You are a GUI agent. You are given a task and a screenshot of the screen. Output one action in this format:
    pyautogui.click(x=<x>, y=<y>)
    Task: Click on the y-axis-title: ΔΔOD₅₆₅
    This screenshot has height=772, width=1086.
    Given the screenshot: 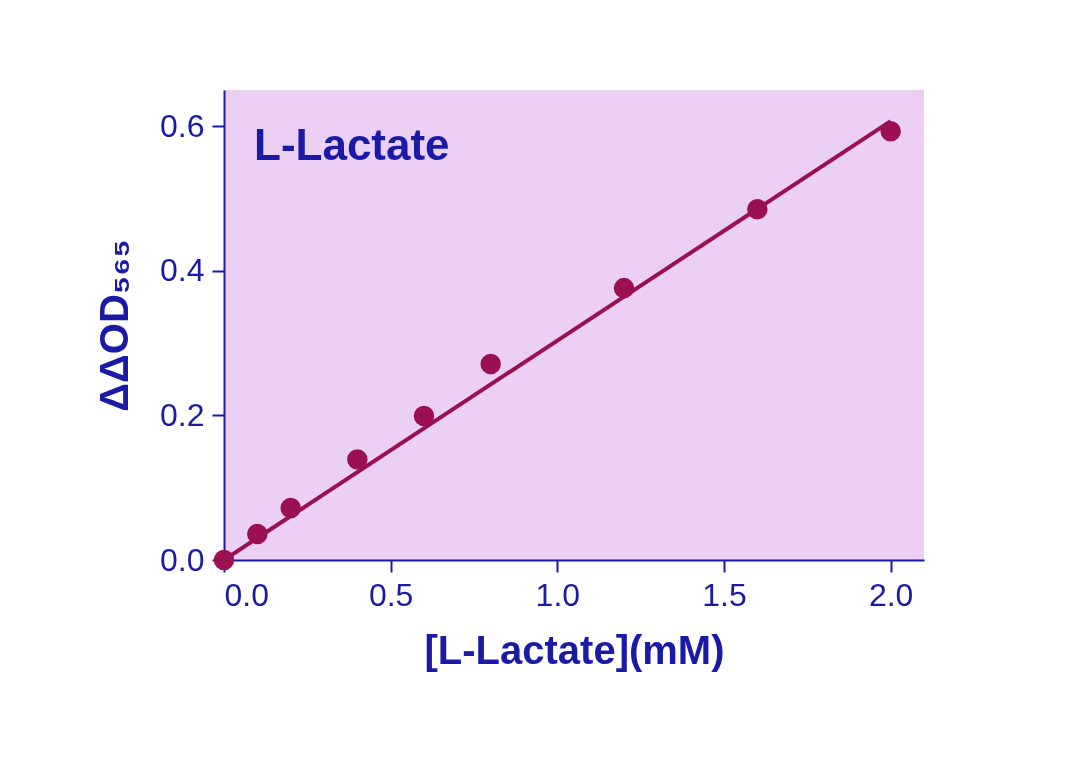 What is the action you would take?
    pyautogui.click(x=114, y=325)
    